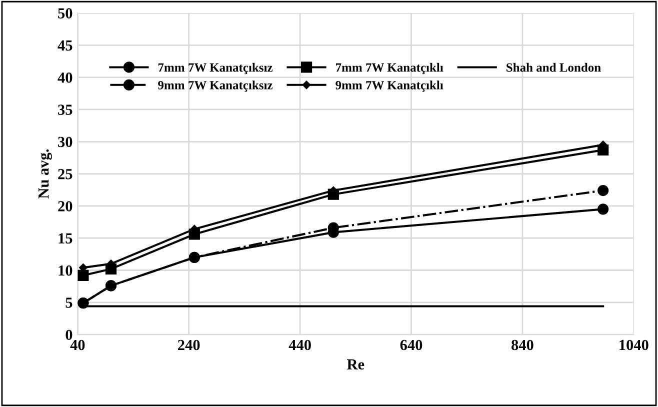 The image size is (658, 407). Describe the element at coordinates (45, 174) in the screenshot. I see `y-axis-title: Nu avg.` at that location.